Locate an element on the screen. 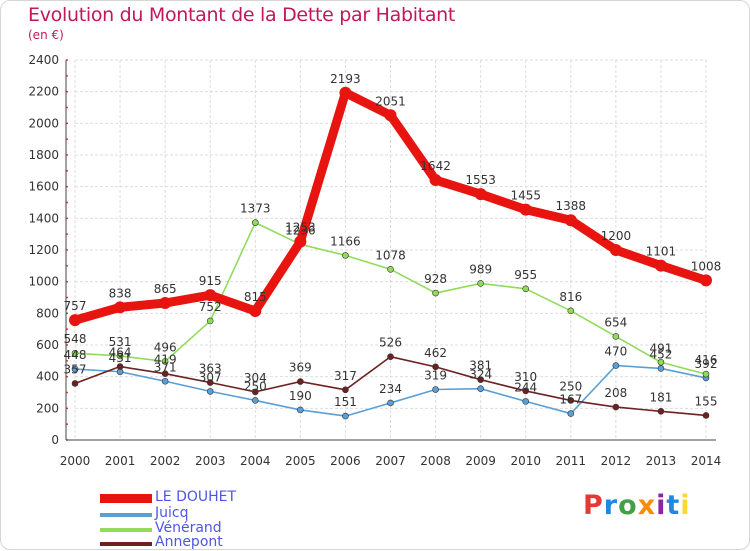 The width and height of the screenshot is (750, 551). data-label: 1253 is located at coordinates (300, 228).